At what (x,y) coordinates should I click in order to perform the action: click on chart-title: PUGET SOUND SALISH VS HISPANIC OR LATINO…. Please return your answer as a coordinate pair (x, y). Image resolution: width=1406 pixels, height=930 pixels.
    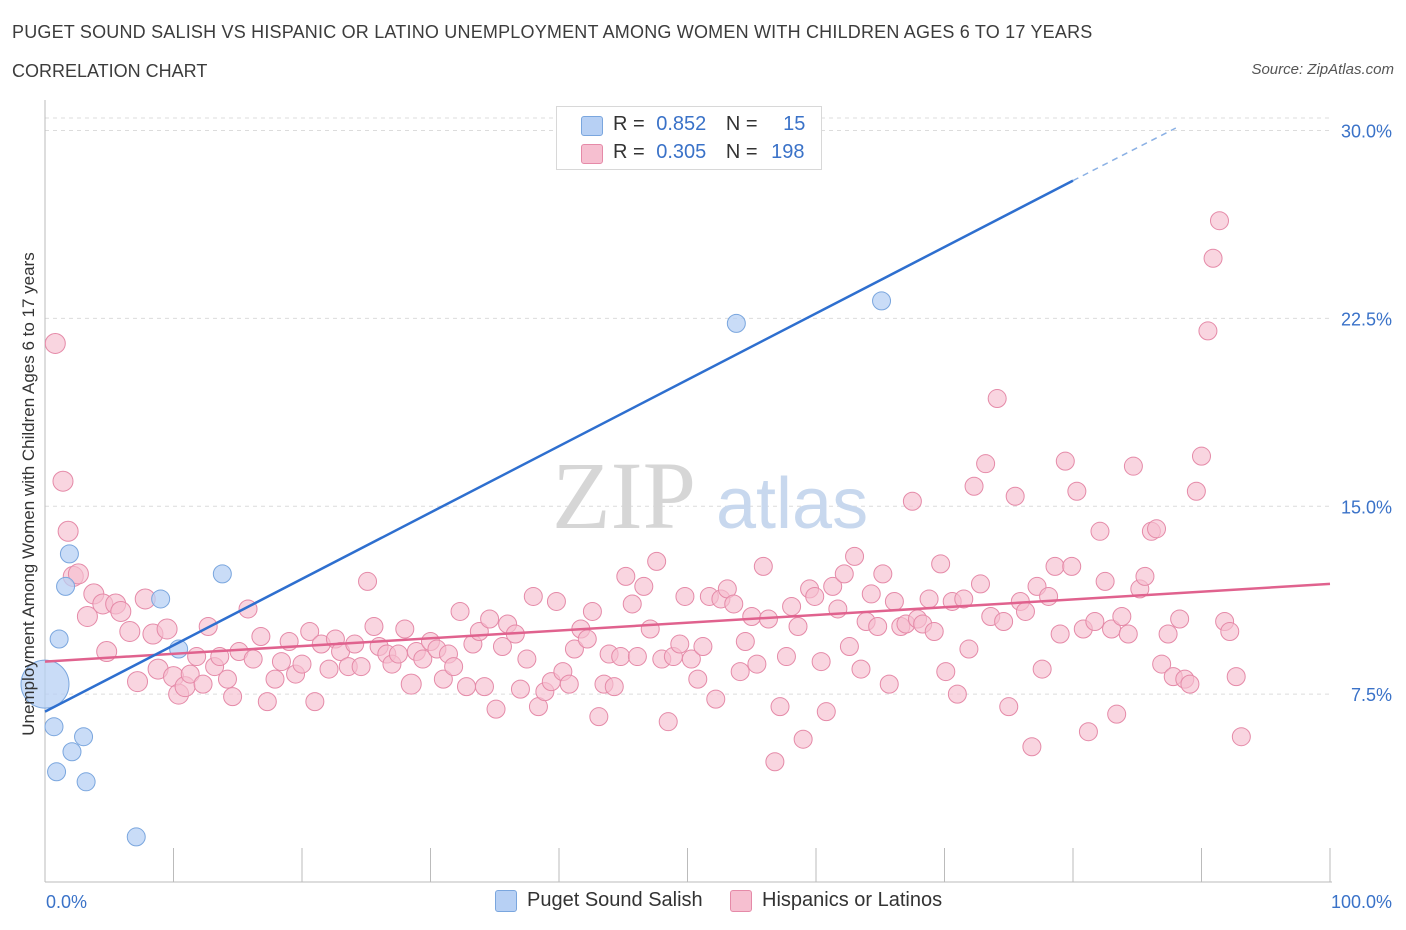
    Looking at the image, I should click on (552, 32).